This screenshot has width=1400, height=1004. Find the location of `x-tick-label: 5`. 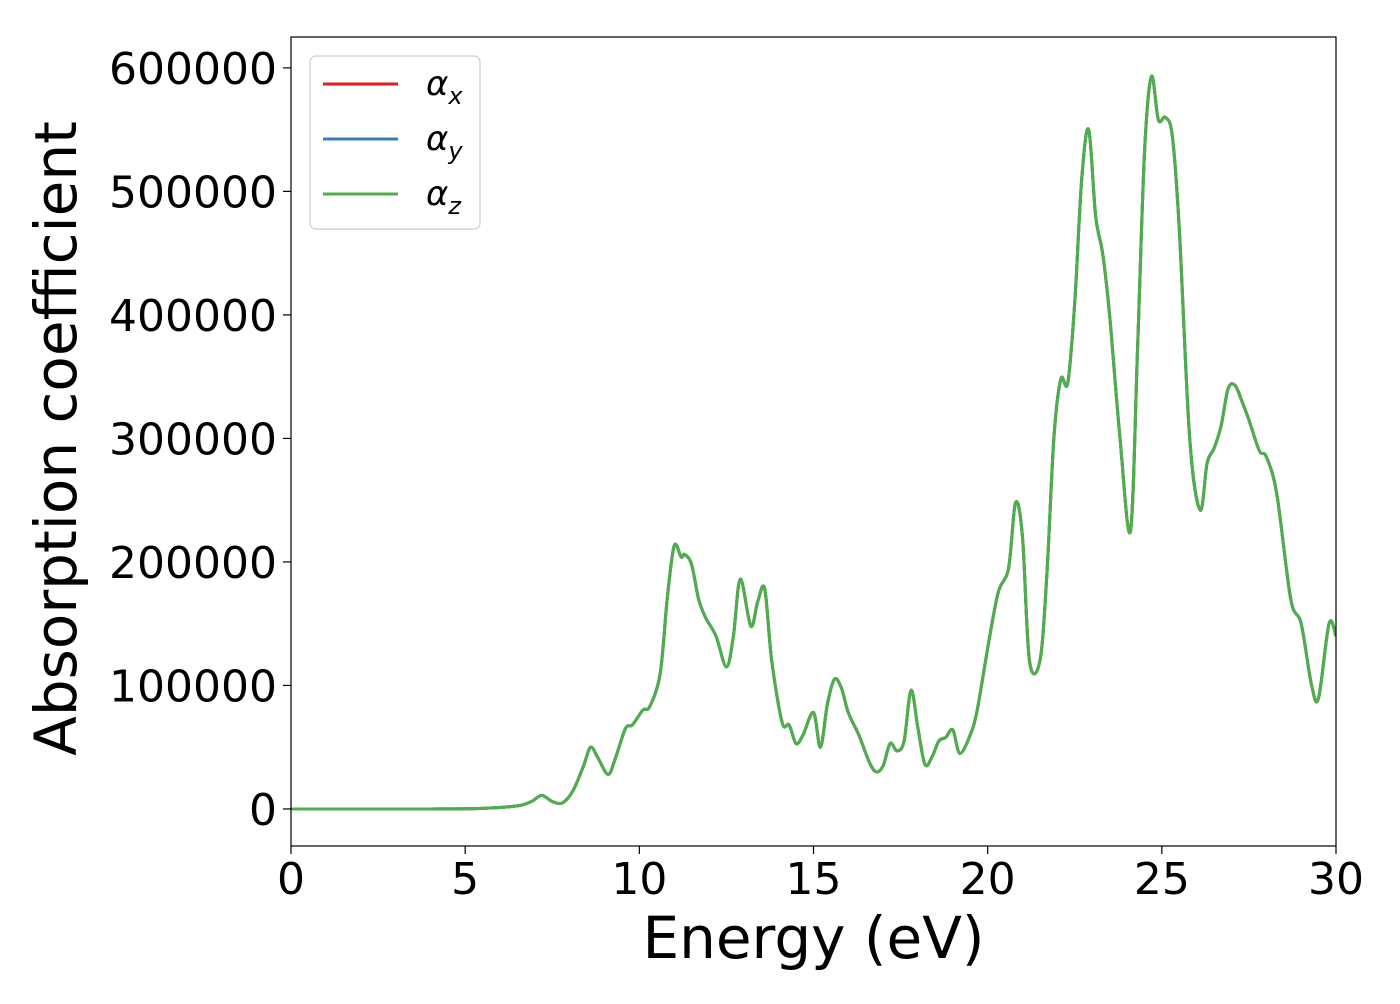

x-tick-label: 5 is located at coordinates (465, 879).